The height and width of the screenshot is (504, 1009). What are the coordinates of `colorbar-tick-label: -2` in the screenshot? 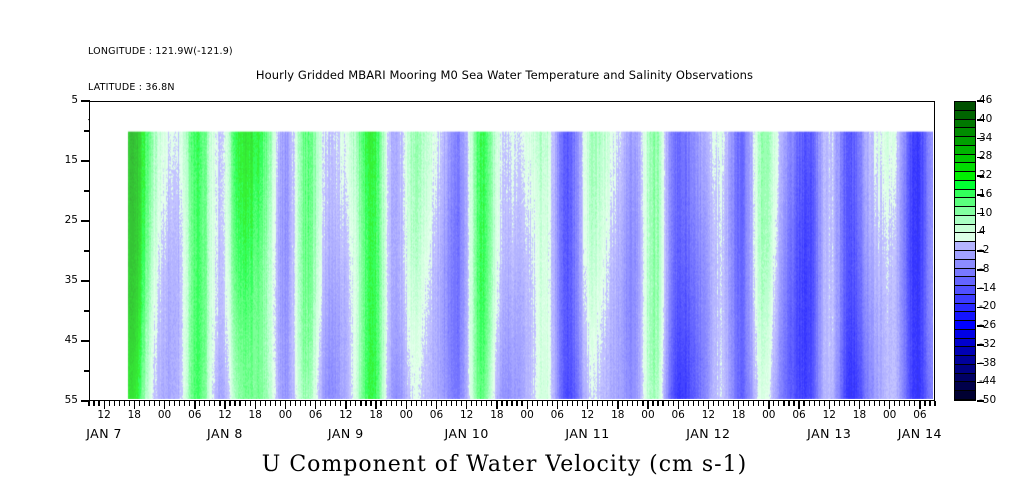 It's located at (984, 250).